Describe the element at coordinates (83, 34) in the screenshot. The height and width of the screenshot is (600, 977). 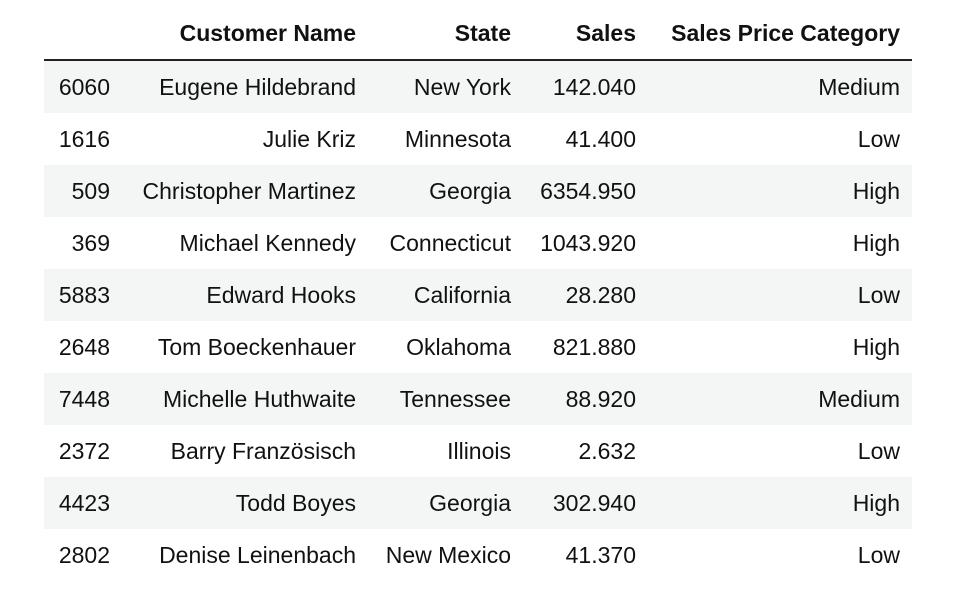
I see `index-column-header` at that location.